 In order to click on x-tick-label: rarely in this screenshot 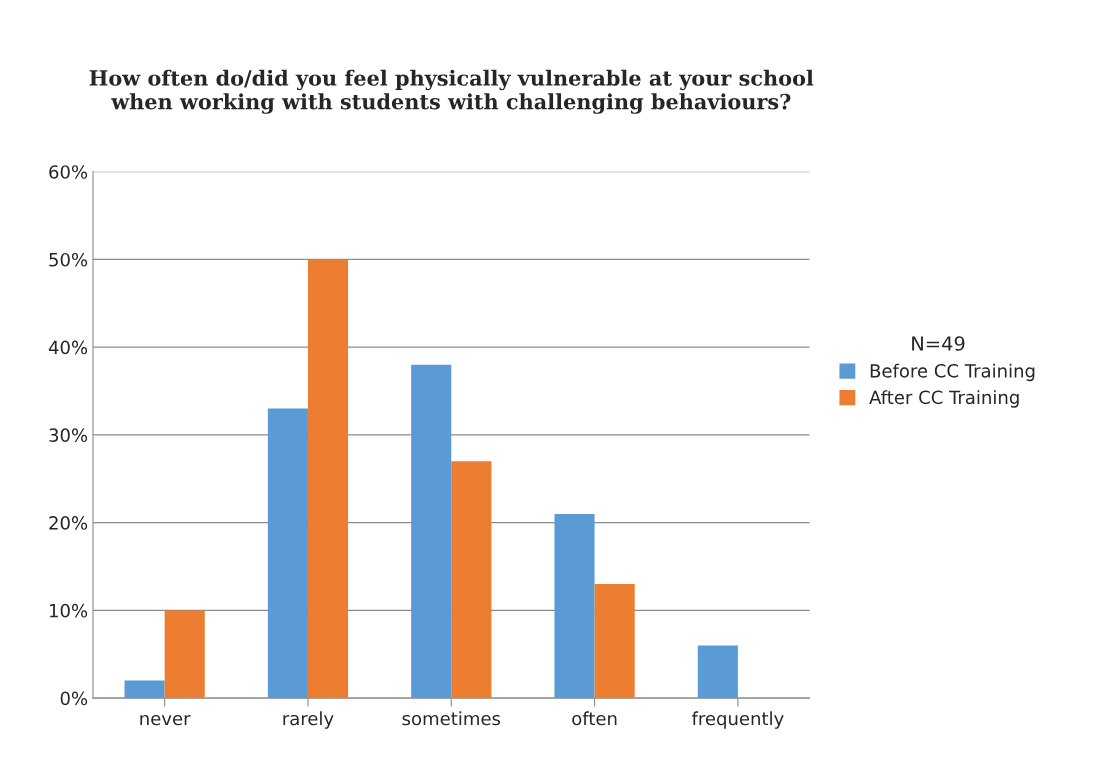, I will do `click(308, 720)`.